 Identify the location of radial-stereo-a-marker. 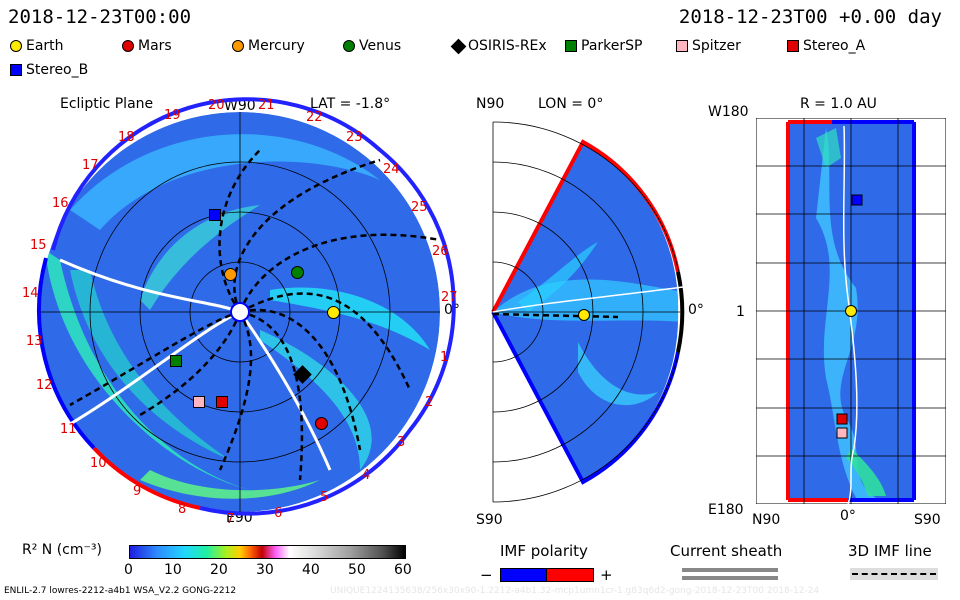
(842, 419).